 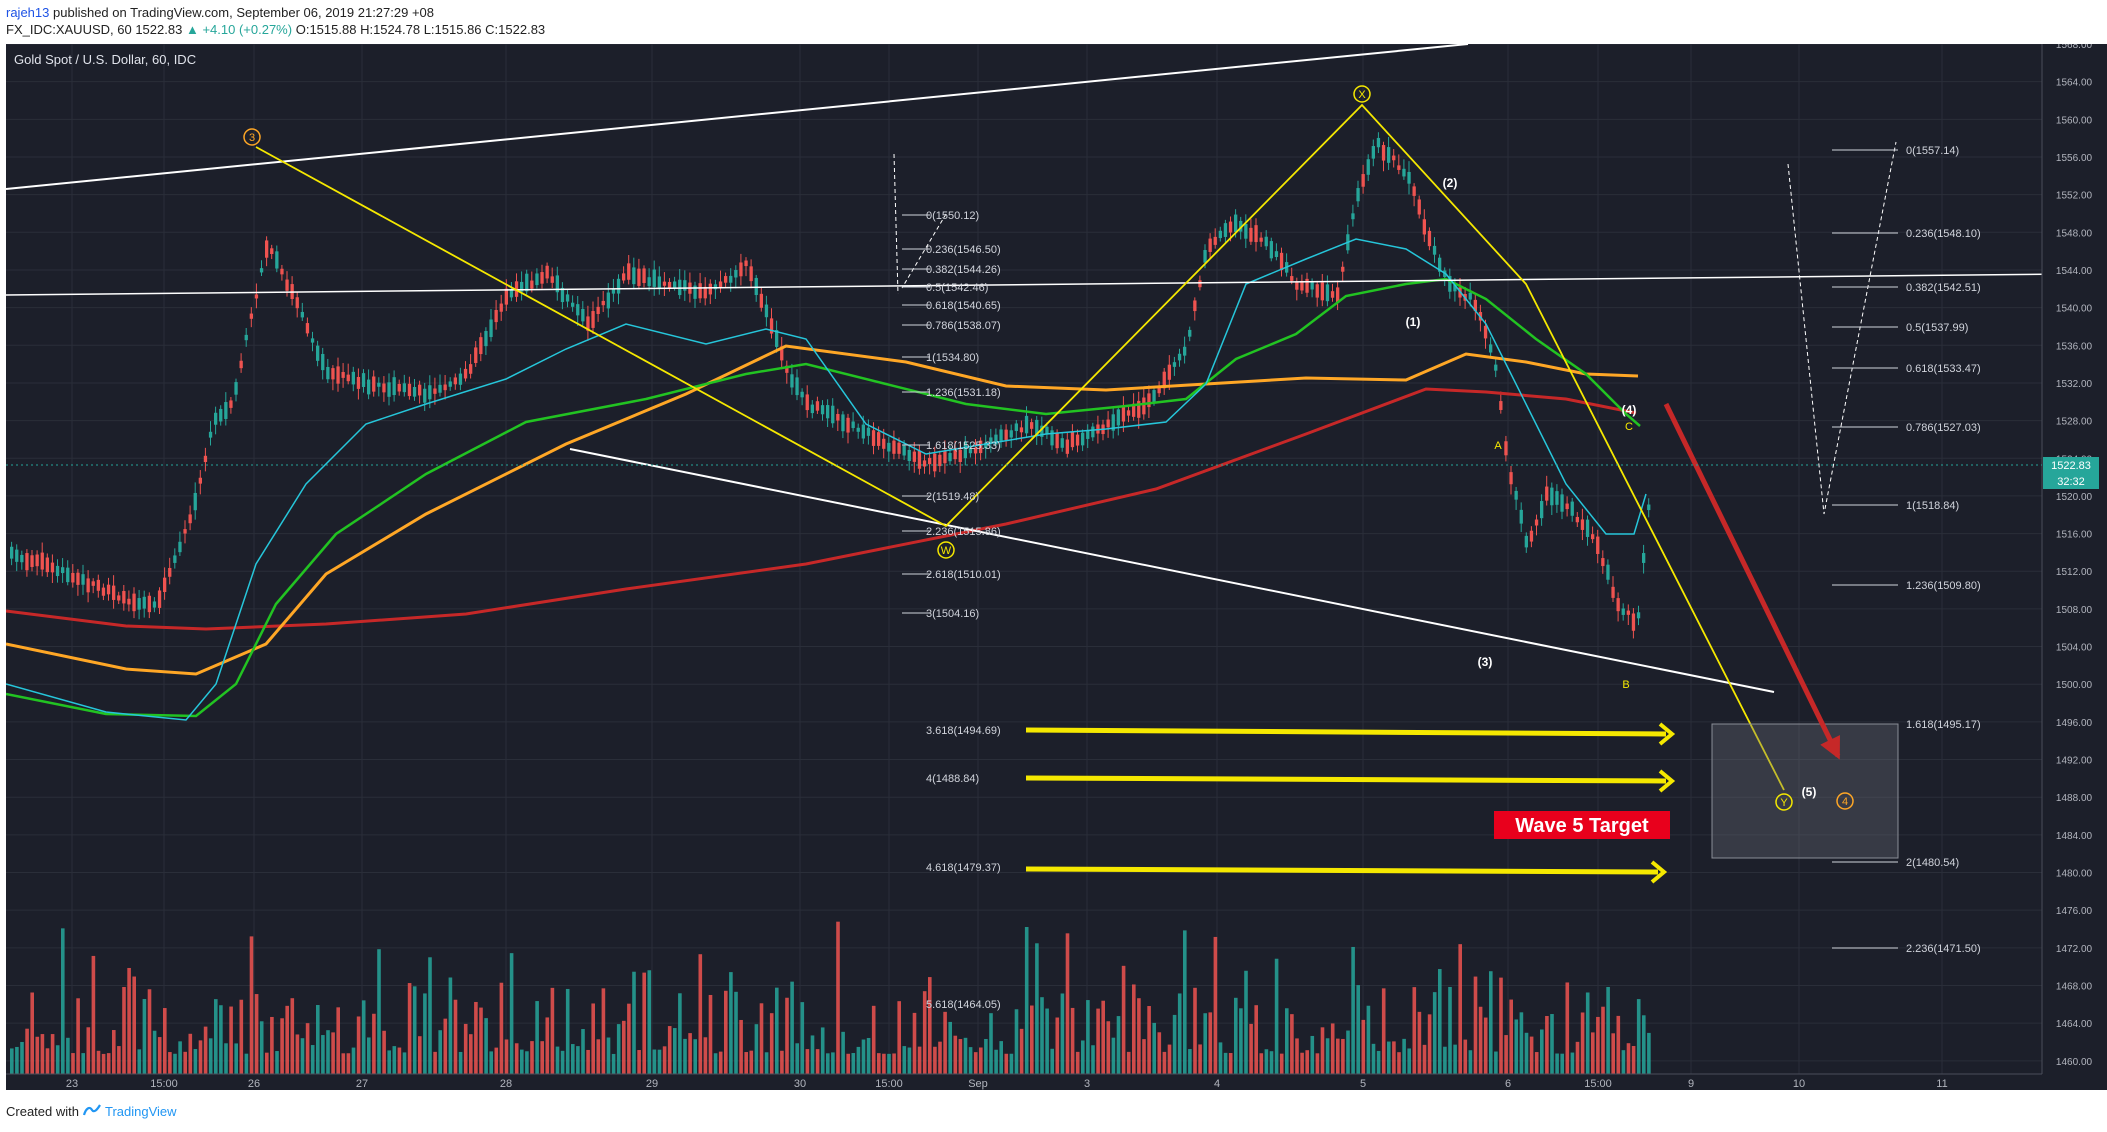 What do you see at coordinates (963, 250) in the screenshot?
I see `fib-left-label: 0.236(1546.50)` at bounding box center [963, 250].